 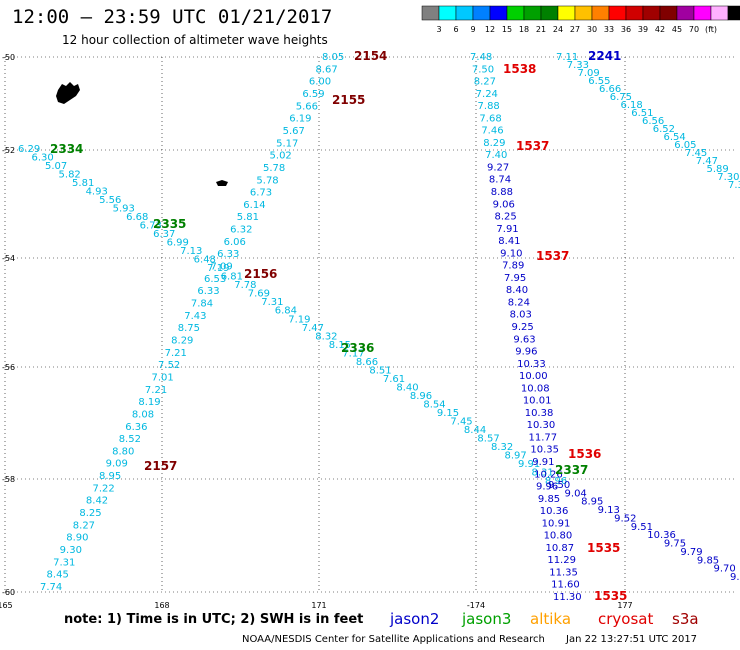 What do you see at coordinates (261, 193) in the screenshot?
I see `track-value-s3a: 6.73` at bounding box center [261, 193].